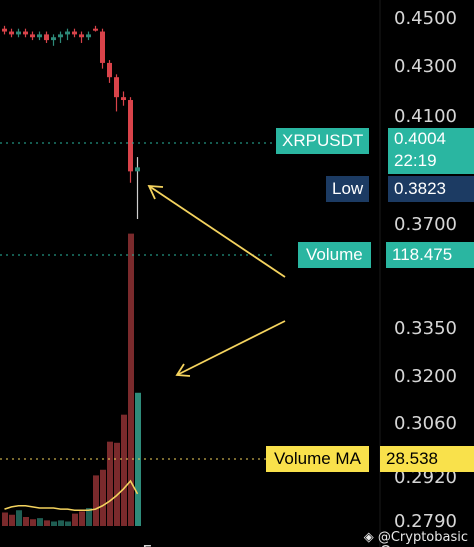 The width and height of the screenshot is (474, 547). I want to click on low-label: Low, so click(348, 189).